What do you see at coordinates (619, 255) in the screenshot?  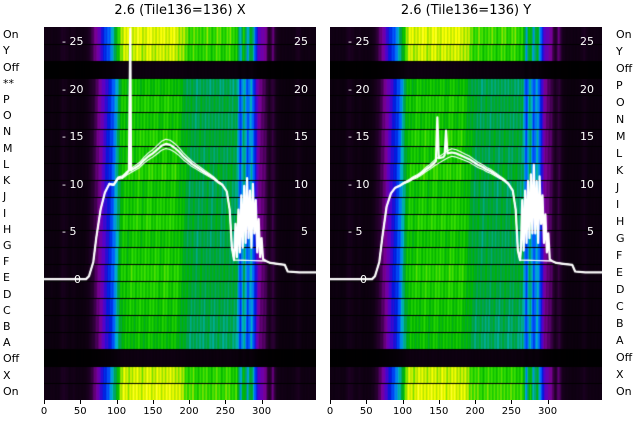 I see `row-label-right: F` at bounding box center [619, 255].